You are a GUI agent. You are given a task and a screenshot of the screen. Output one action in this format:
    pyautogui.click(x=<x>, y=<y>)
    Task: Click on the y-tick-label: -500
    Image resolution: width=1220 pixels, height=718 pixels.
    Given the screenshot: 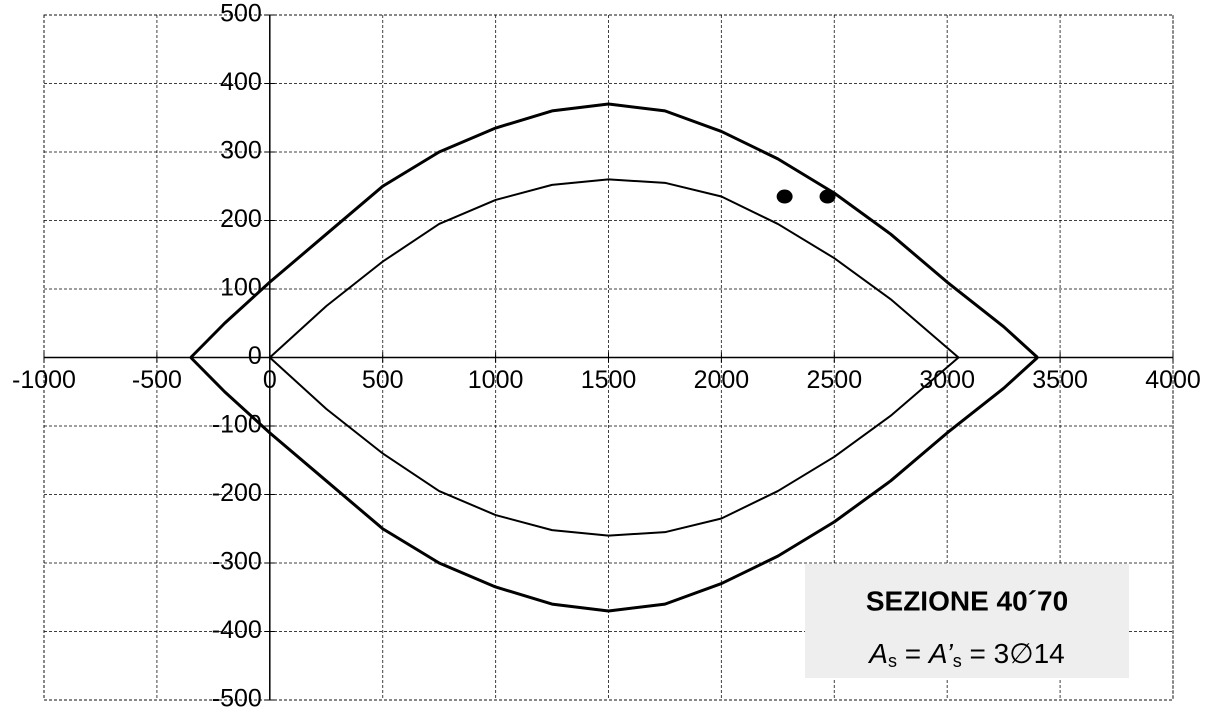 What is the action you would take?
    pyautogui.click(x=237, y=699)
    